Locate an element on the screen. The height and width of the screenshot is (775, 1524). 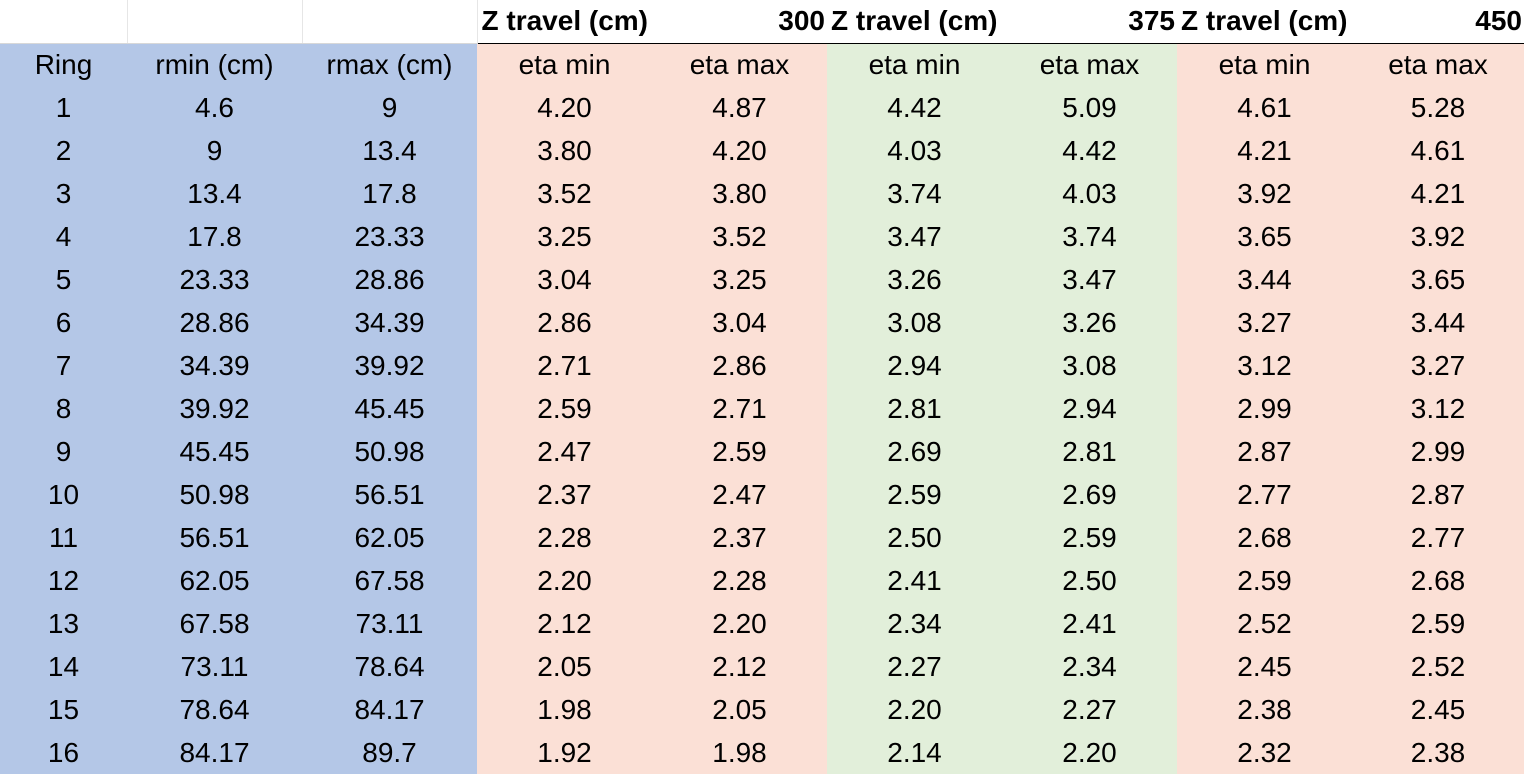
eta-max-cell: 2.41 is located at coordinates (1089, 623).